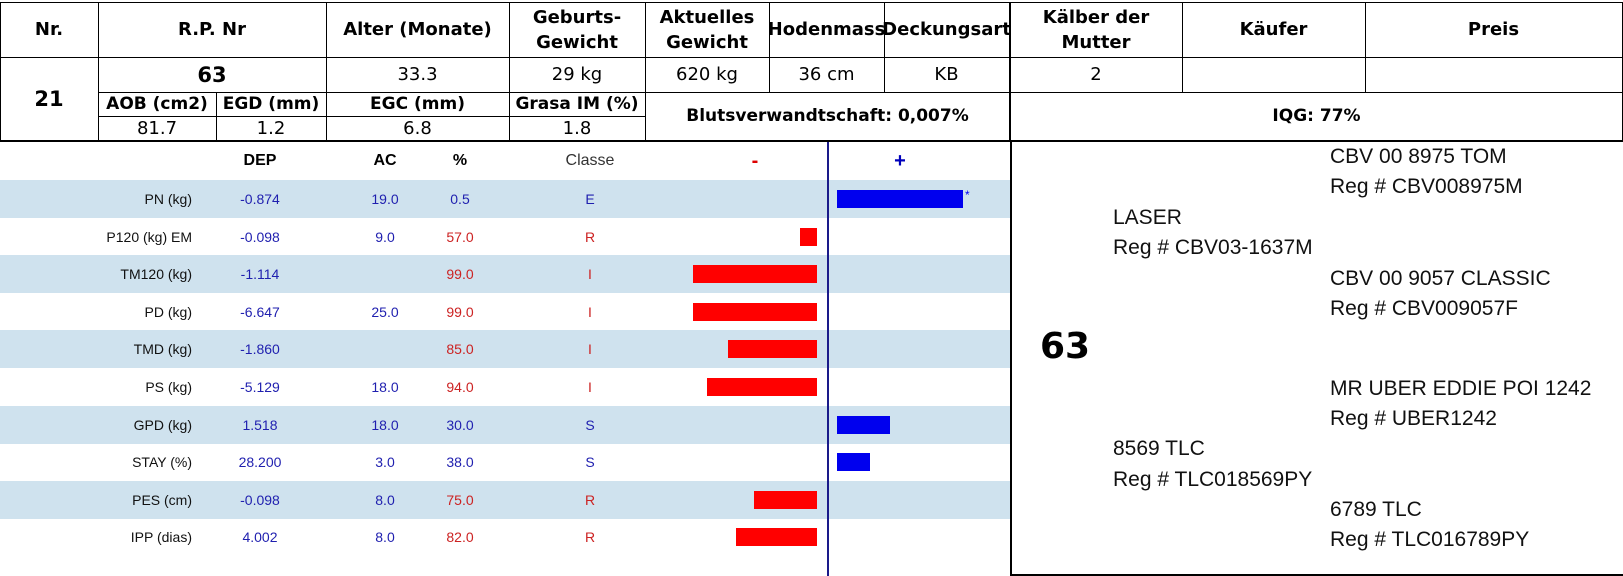  I want to click on pedigree-dam-reg: Reg # TLC018569PY, so click(1213, 479).